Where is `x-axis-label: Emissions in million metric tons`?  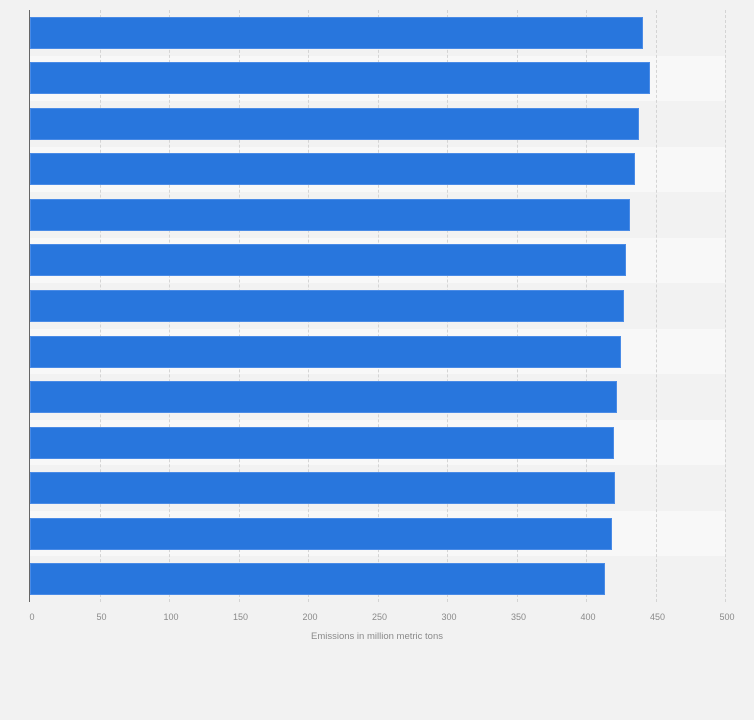 x-axis-label: Emissions in million metric tons is located at coordinates (377, 636).